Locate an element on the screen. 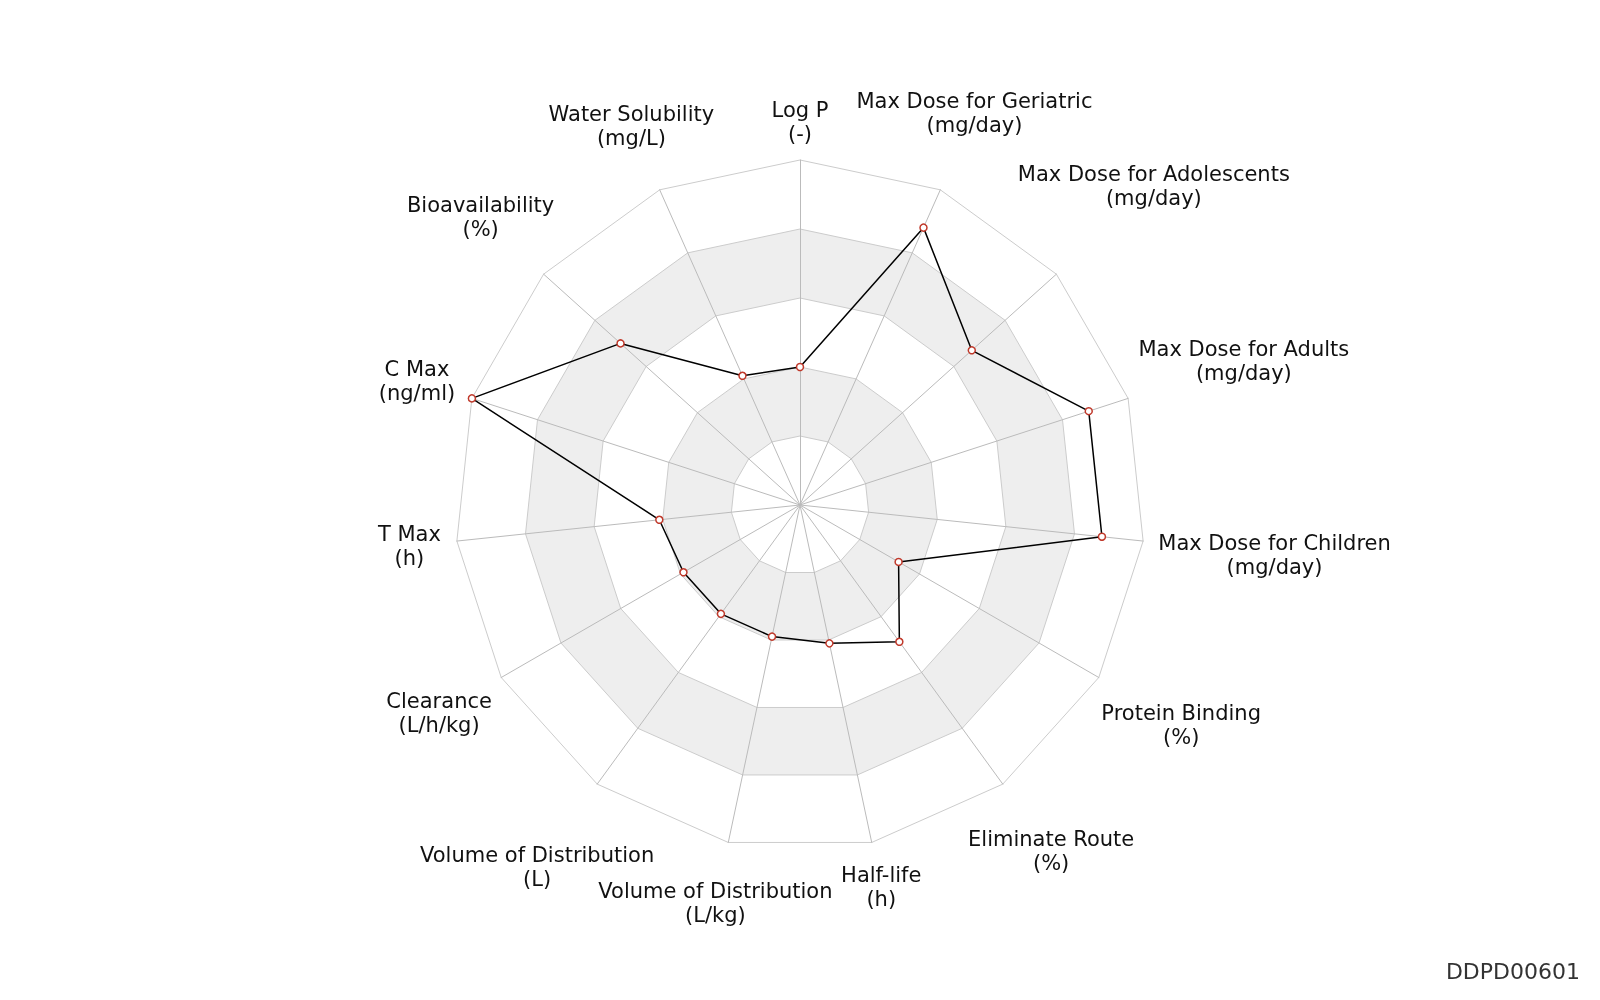 The image size is (1600, 1000). spoke-label: T Max (h) is located at coordinates (408, 546).